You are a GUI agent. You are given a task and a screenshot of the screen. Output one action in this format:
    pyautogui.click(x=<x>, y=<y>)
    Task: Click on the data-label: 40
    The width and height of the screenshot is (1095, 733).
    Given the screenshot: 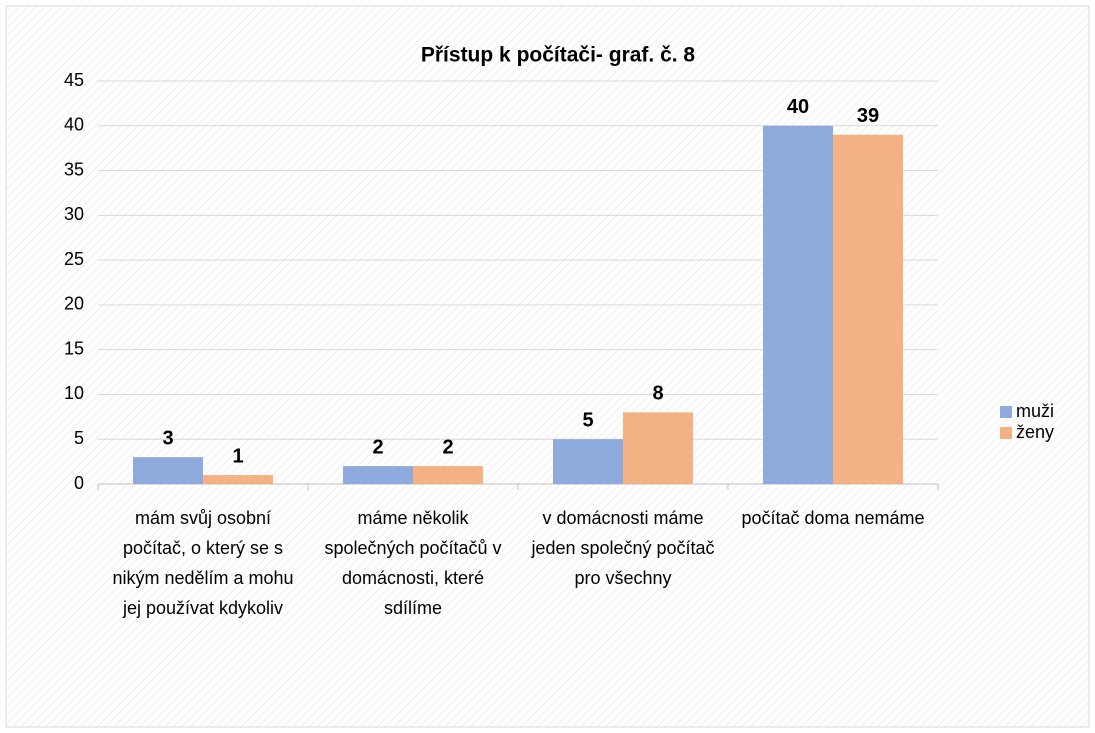 What is the action you would take?
    pyautogui.click(x=798, y=107)
    